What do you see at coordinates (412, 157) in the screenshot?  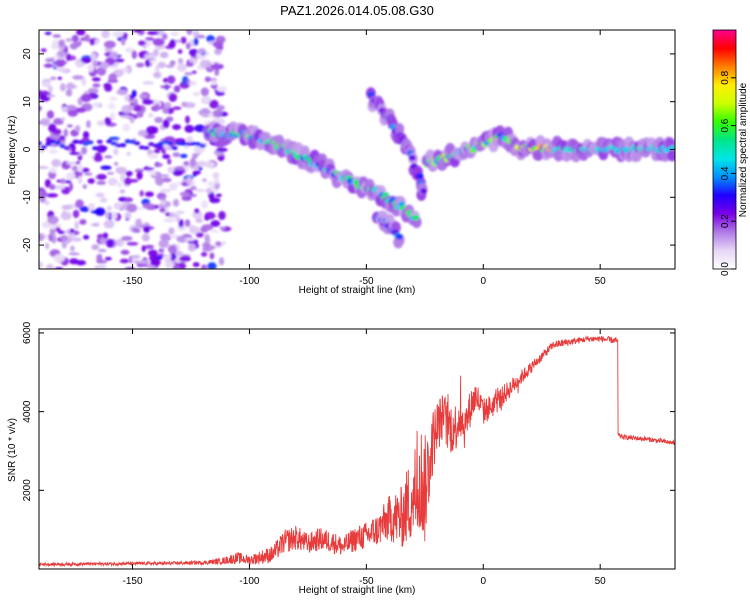 I see `spectrogram-trace-segment` at bounding box center [412, 157].